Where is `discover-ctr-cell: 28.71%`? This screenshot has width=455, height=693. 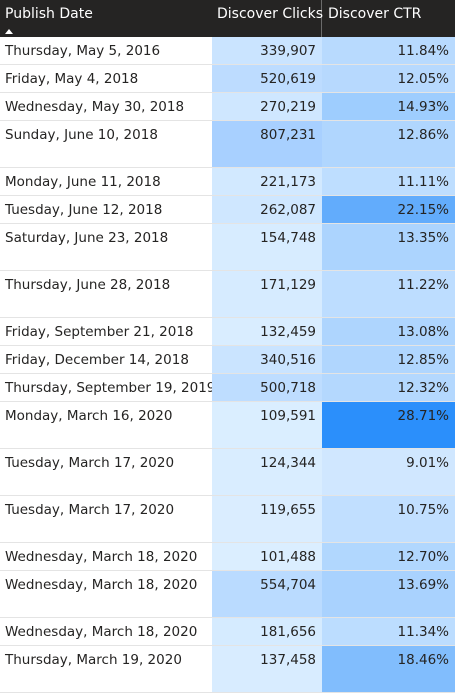 discover-ctr-cell: 28.71% is located at coordinates (388, 425).